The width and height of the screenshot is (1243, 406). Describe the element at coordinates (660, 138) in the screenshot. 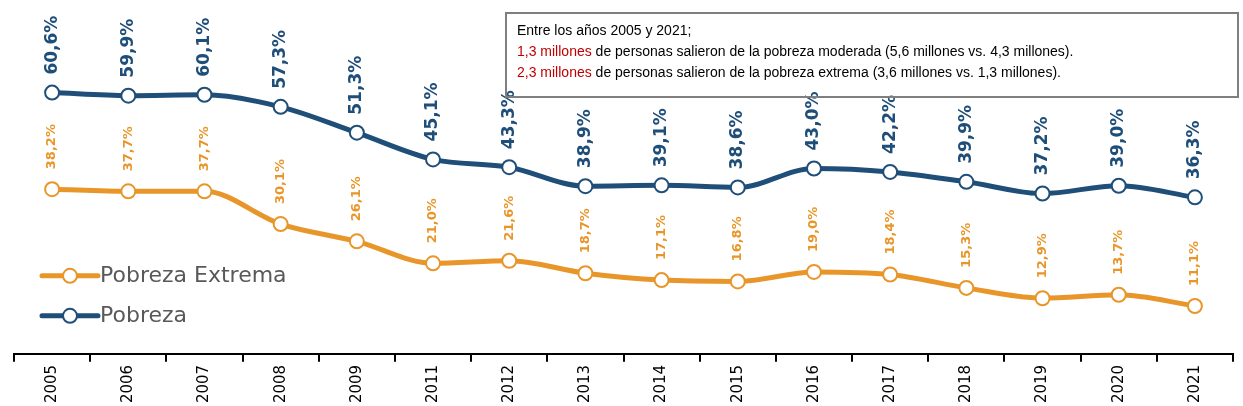

I see `data-label: 39,1%` at that location.